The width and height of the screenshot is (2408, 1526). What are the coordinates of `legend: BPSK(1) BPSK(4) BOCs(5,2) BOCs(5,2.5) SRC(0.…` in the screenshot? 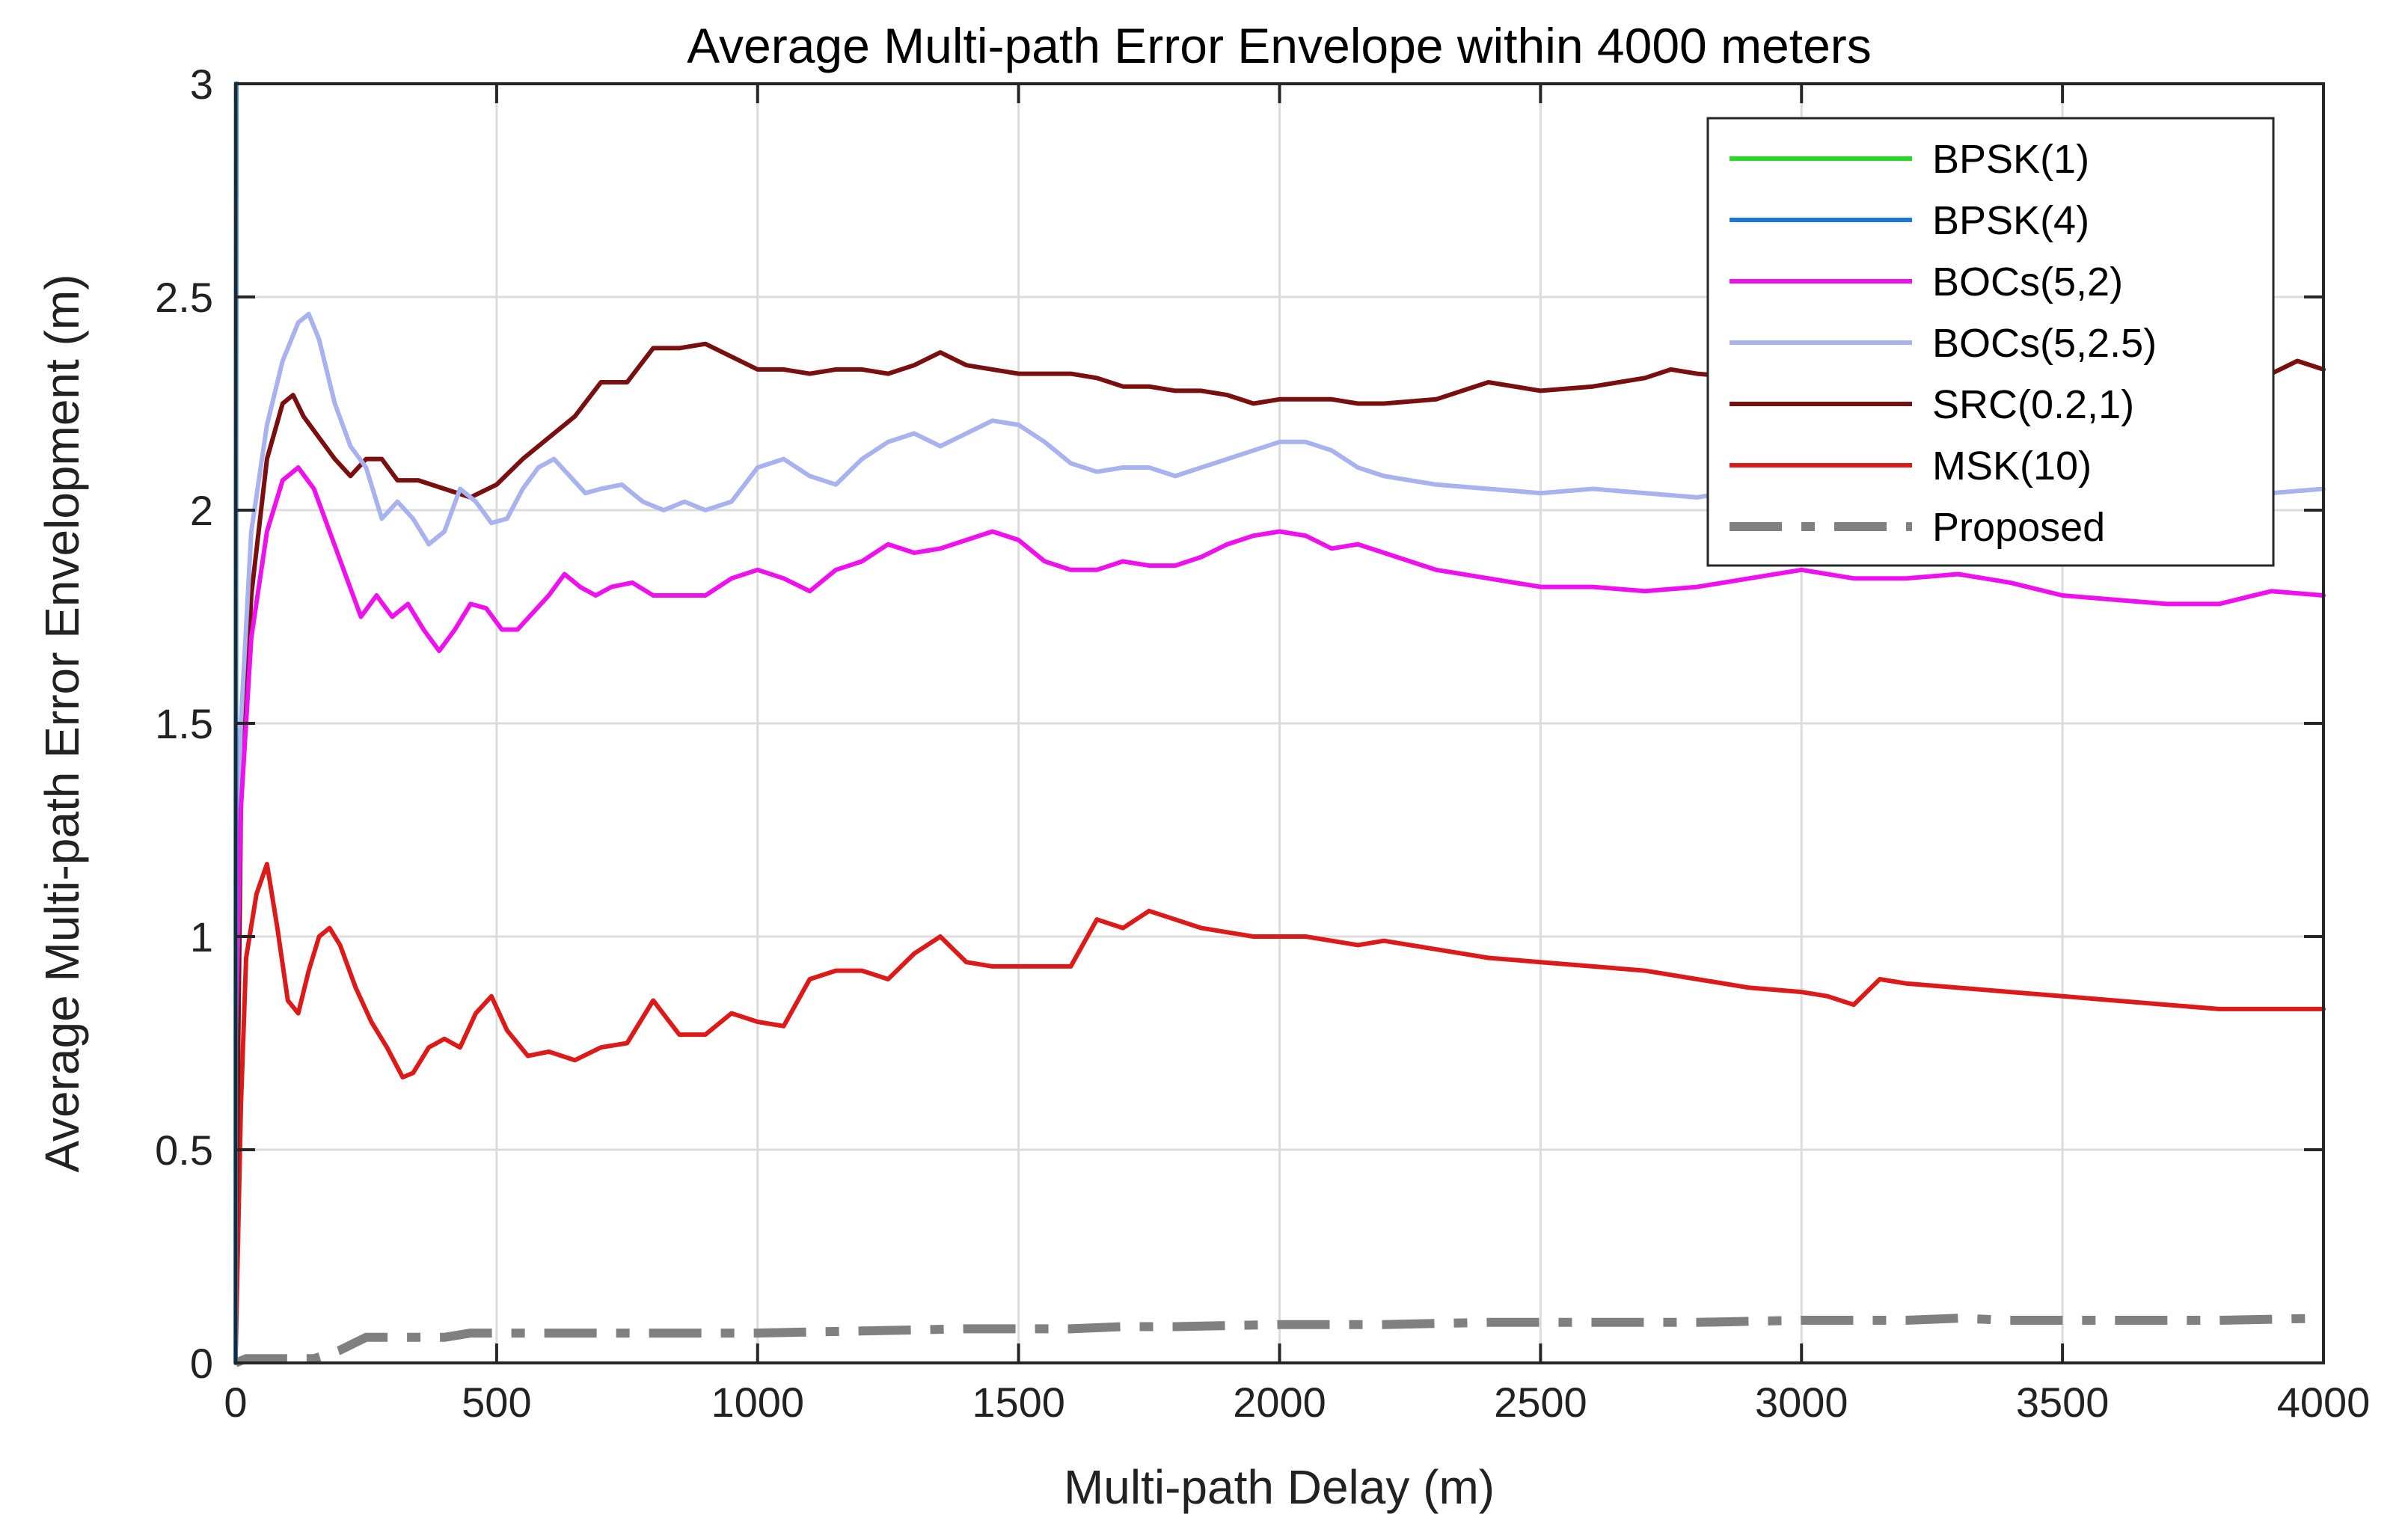 It's located at (1991, 342).